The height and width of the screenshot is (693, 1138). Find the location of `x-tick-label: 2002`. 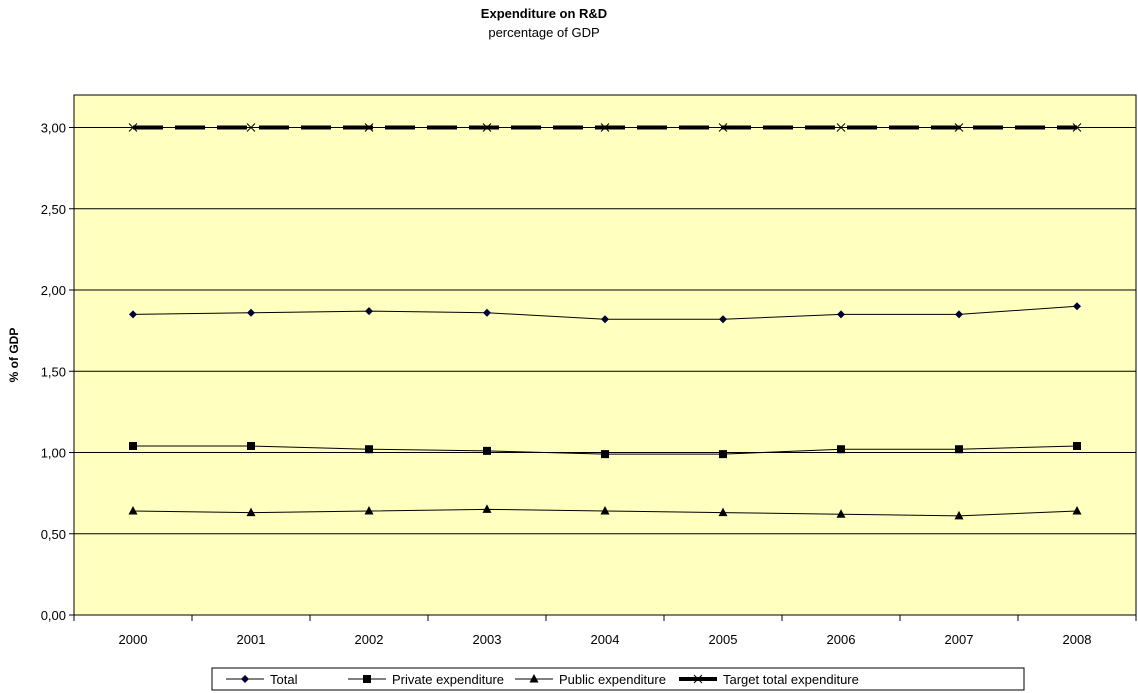

x-tick-label: 2002 is located at coordinates (369, 639).